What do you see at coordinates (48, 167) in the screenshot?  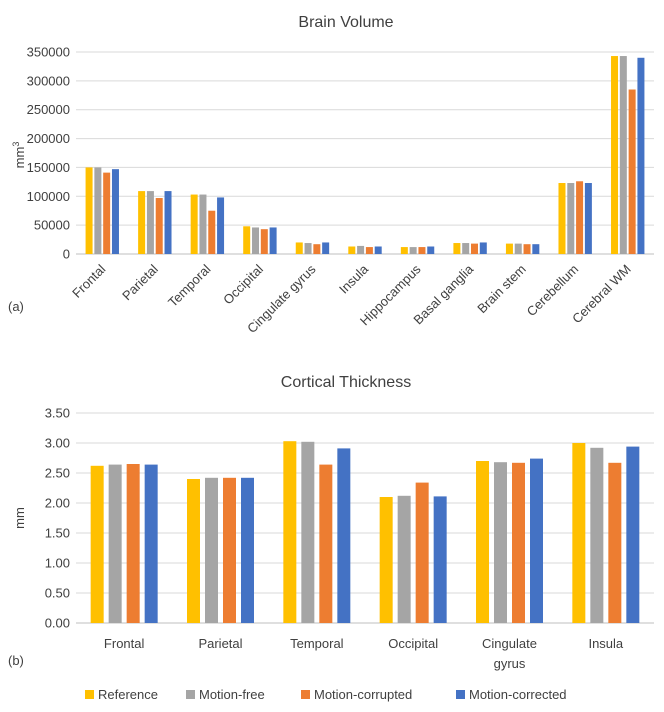 I see `y-tick-label: 150000` at bounding box center [48, 167].